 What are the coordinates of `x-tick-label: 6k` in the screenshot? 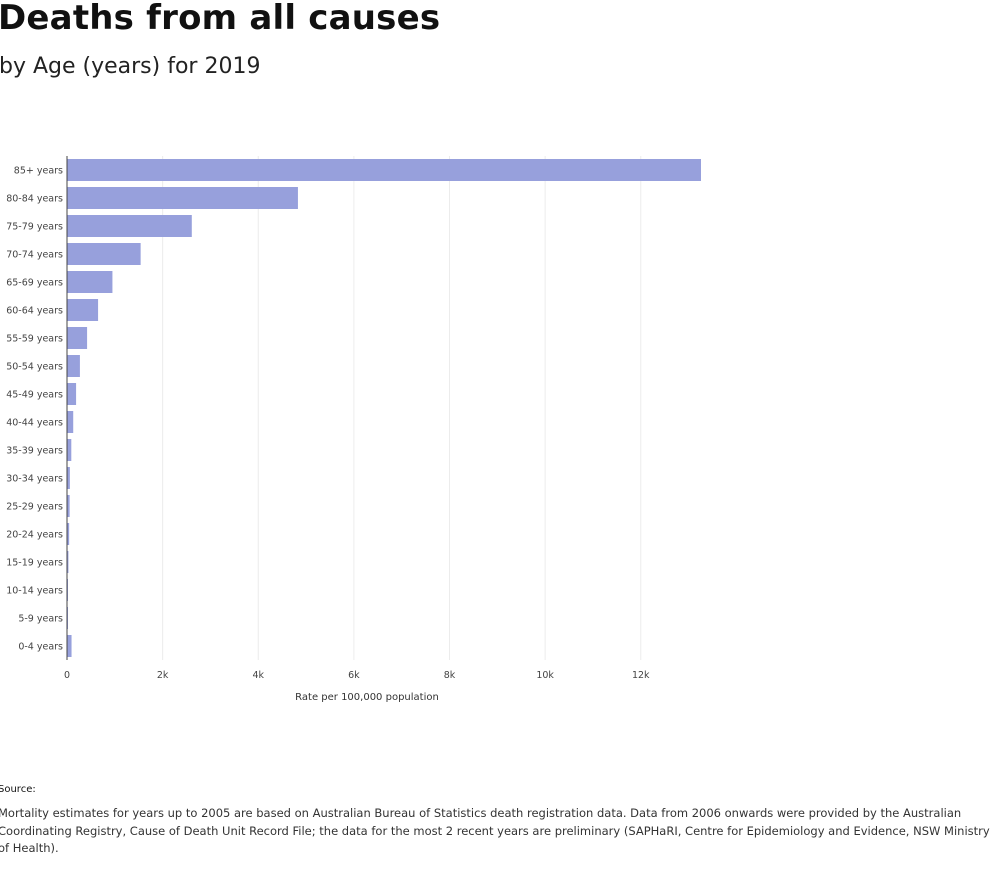 It's located at (354, 675).